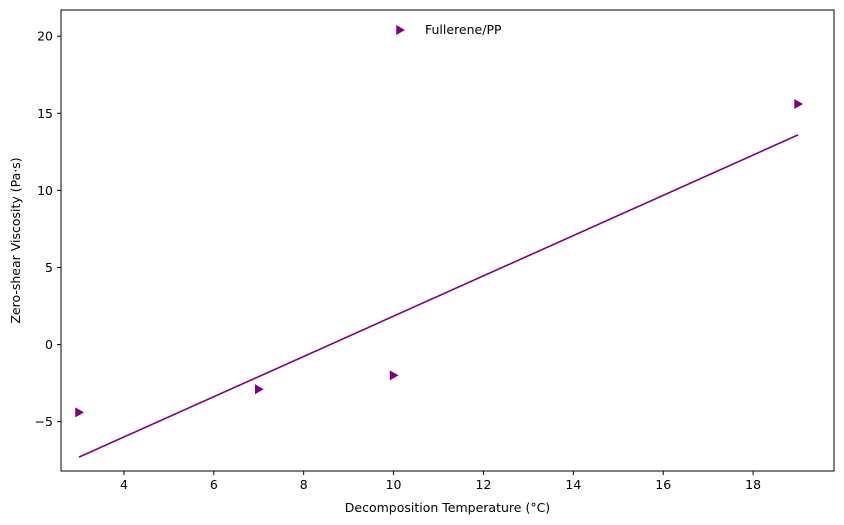 Image resolution: width=844 pixels, height=525 pixels. I want to click on legend: Fullerene/PP, so click(449, 29).